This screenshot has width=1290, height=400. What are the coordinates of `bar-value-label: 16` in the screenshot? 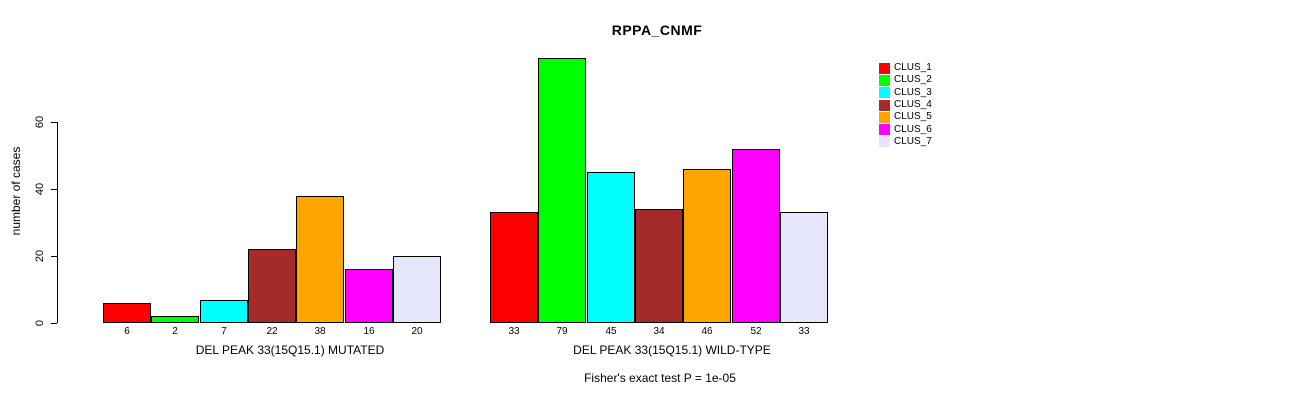 It's located at (369, 331).